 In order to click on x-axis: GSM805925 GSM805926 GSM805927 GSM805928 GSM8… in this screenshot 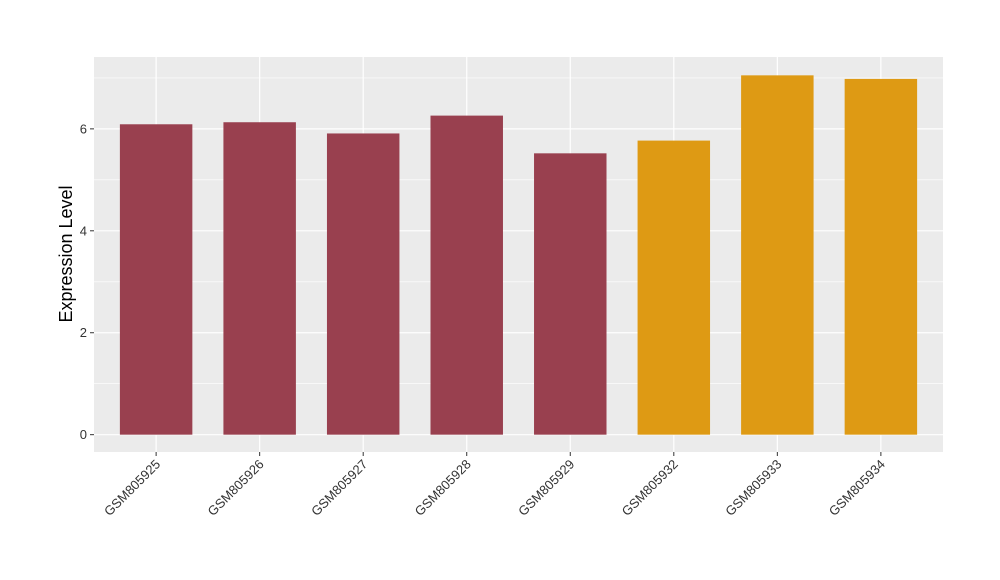, I will do `click(494, 485)`.